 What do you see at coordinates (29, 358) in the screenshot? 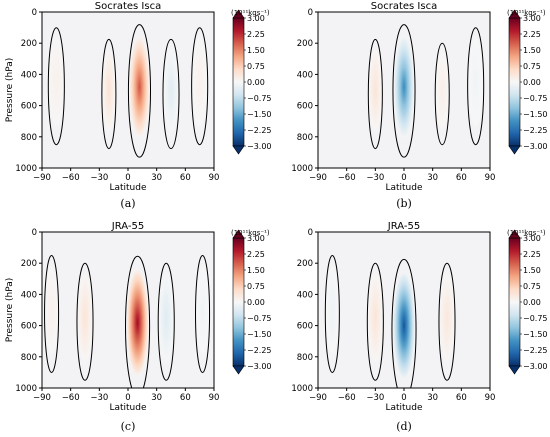
I see `y-tick-label: 800` at bounding box center [29, 358].